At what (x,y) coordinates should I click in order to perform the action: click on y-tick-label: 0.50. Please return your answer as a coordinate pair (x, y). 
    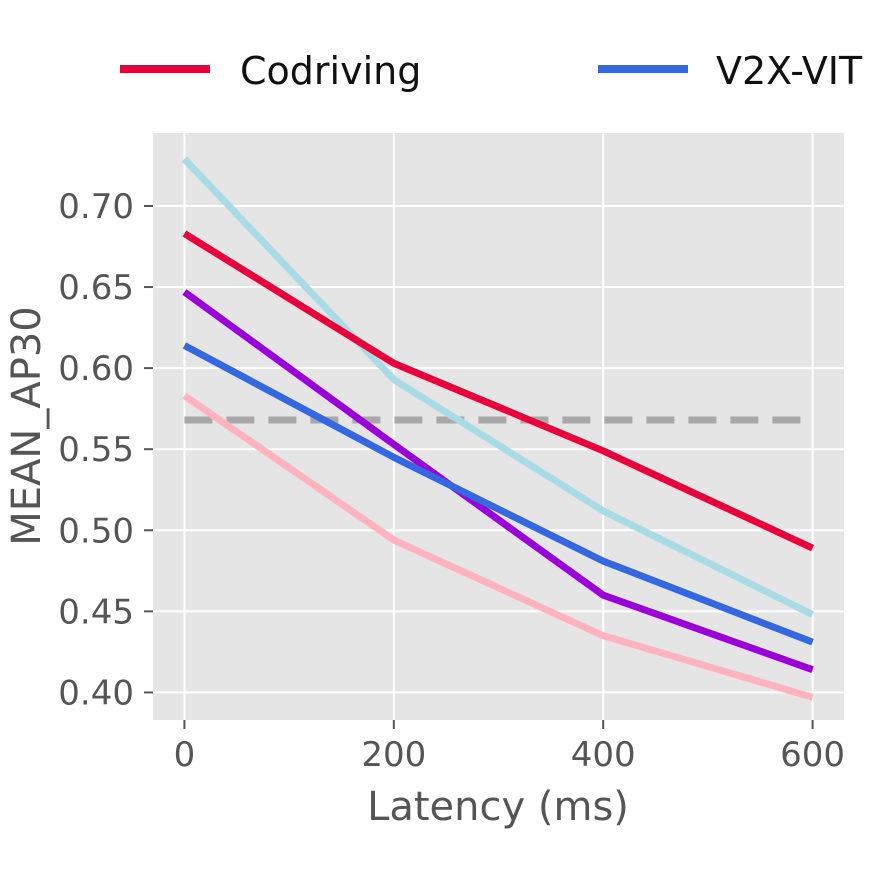
    Looking at the image, I should click on (96, 531).